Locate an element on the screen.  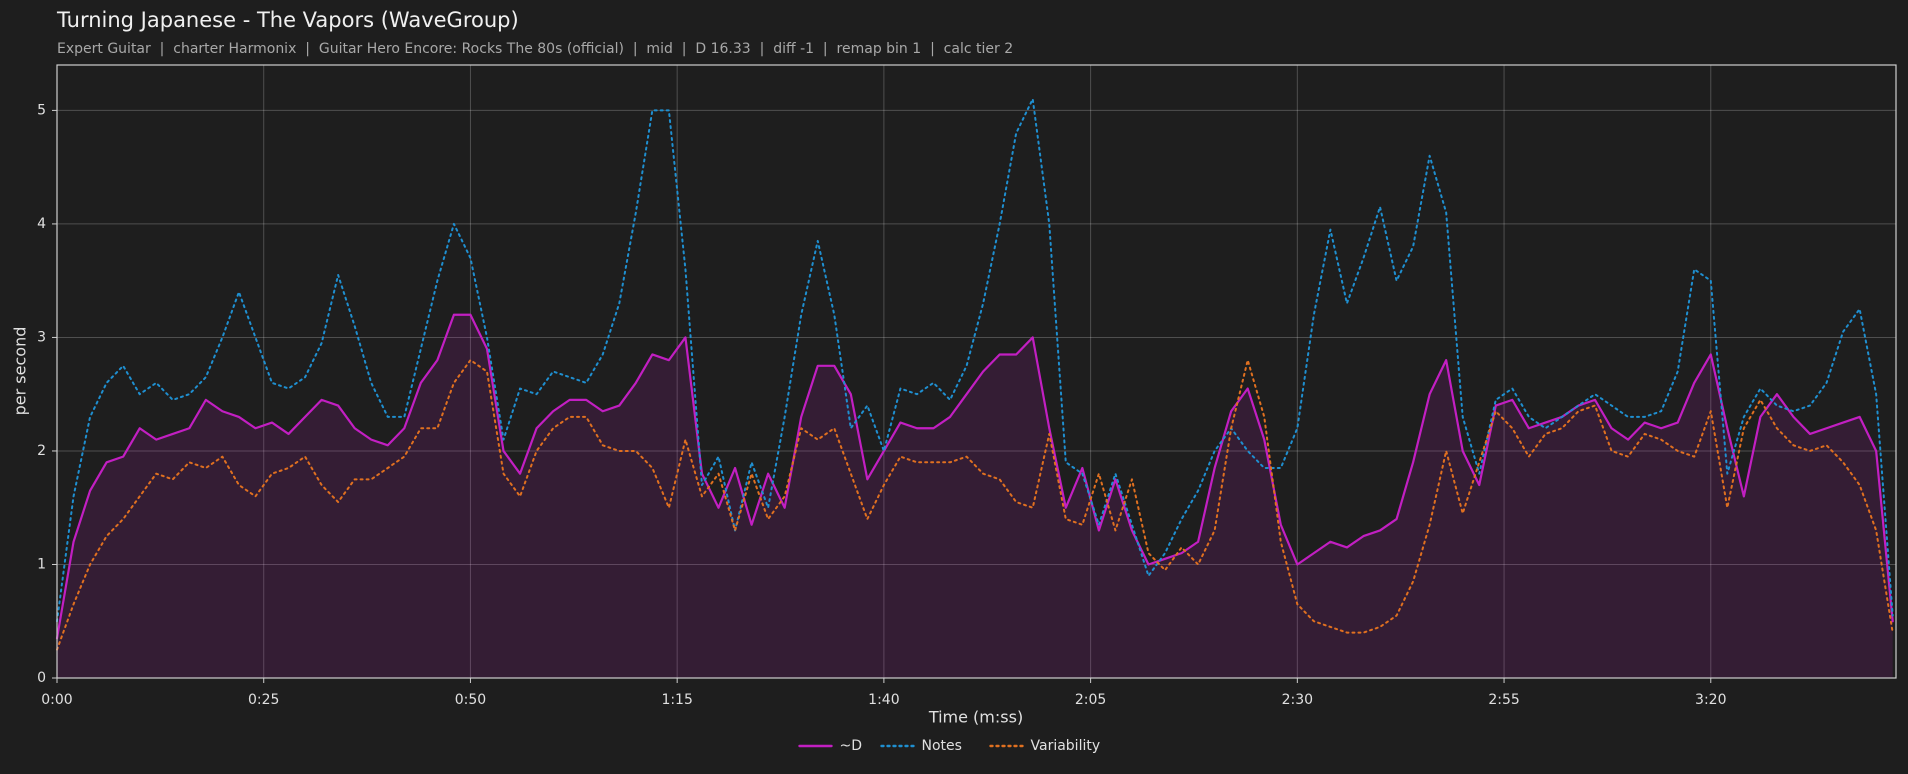
legend-label: Notes is located at coordinates (942, 746).